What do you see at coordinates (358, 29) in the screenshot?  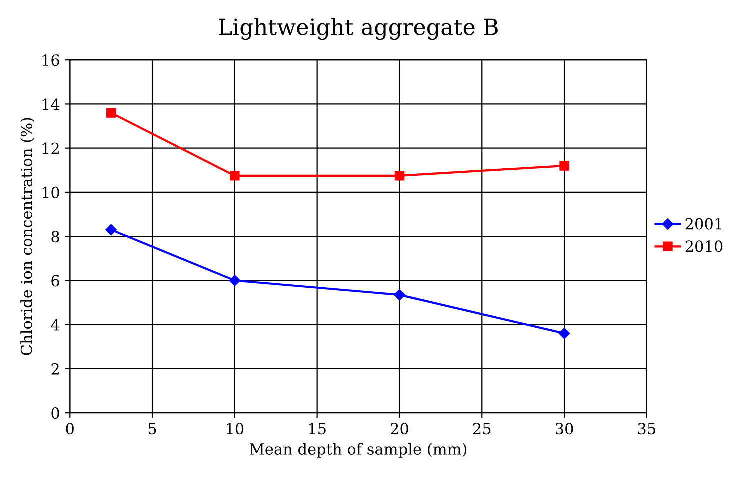 I see `chart-title: Lightweight aggregate B` at bounding box center [358, 29].